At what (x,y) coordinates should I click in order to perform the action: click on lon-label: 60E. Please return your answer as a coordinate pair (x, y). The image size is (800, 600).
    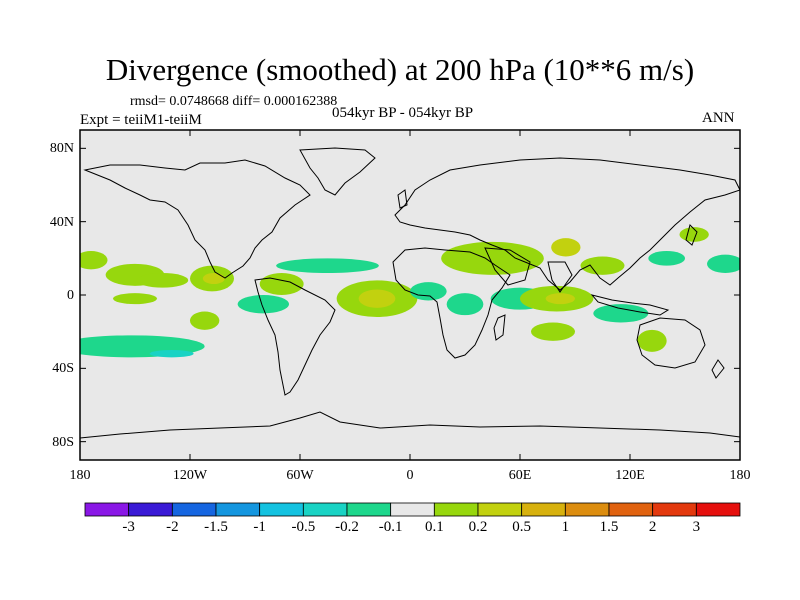
    Looking at the image, I should click on (520, 475).